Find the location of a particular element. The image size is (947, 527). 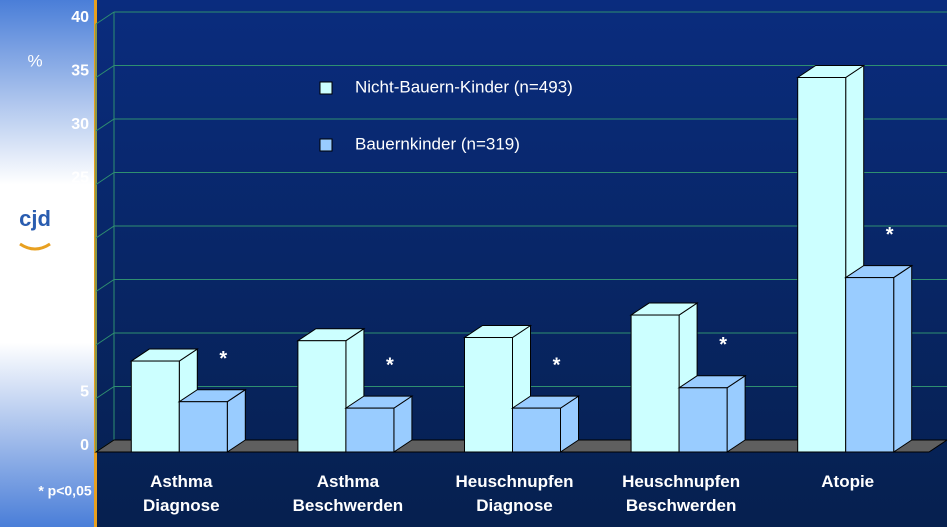

x-tick-label: Asthma Beschwerden is located at coordinates (348, 493).